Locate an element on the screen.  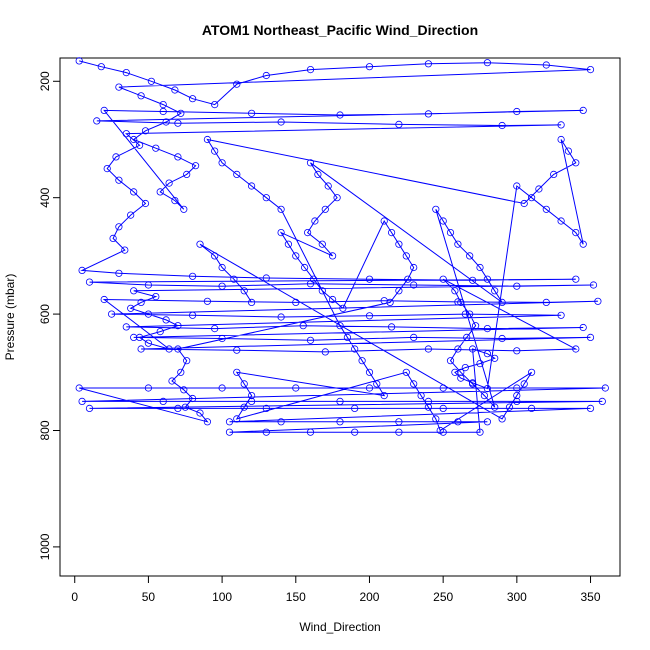
y-tick-label: 200 is located at coordinates (45, 81).